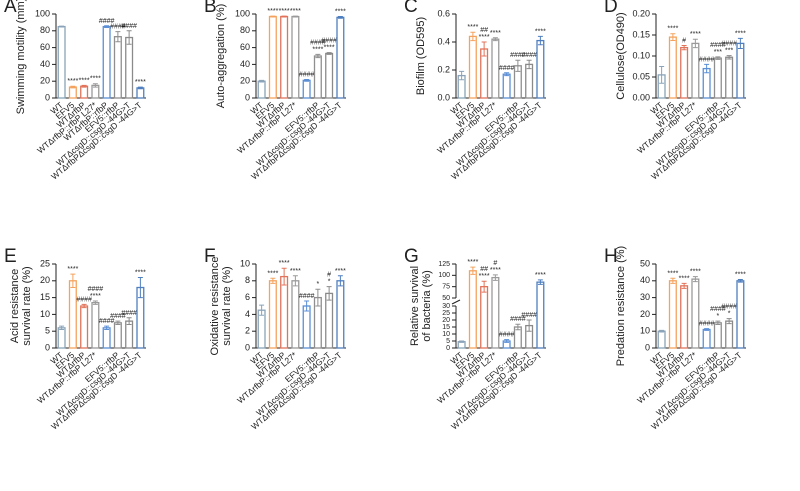 The image size is (800, 491). What do you see at coordinates (245, 64) in the screenshot?
I see `y-tick-label: 40` at bounding box center [245, 64].